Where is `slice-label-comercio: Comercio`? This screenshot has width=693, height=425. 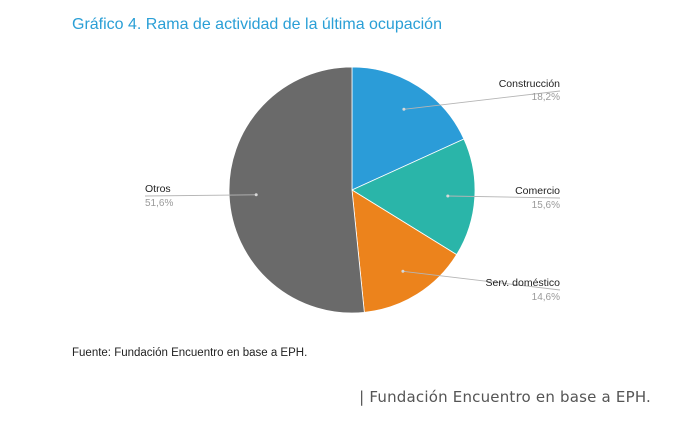 slice-label-comercio: Comercio is located at coordinates (537, 191).